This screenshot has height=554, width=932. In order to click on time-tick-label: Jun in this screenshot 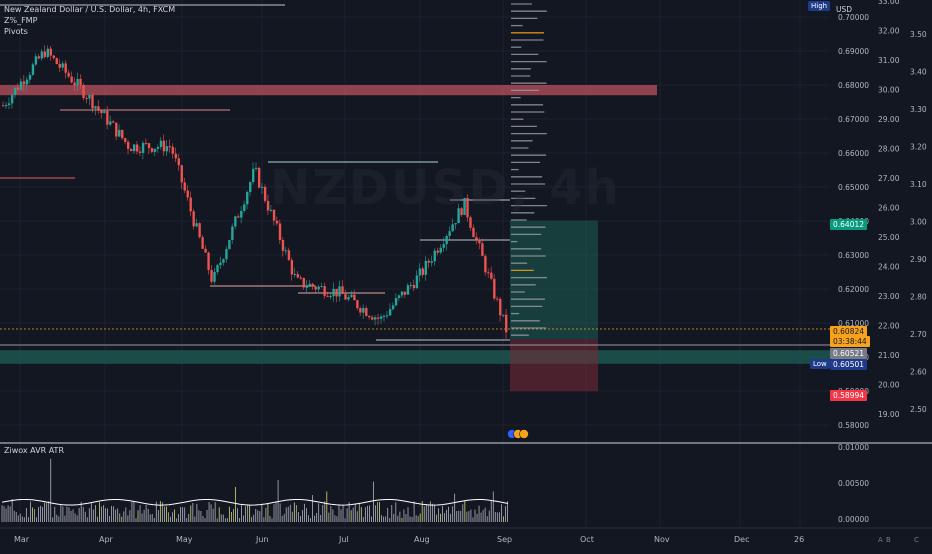, I will do `click(262, 539)`.